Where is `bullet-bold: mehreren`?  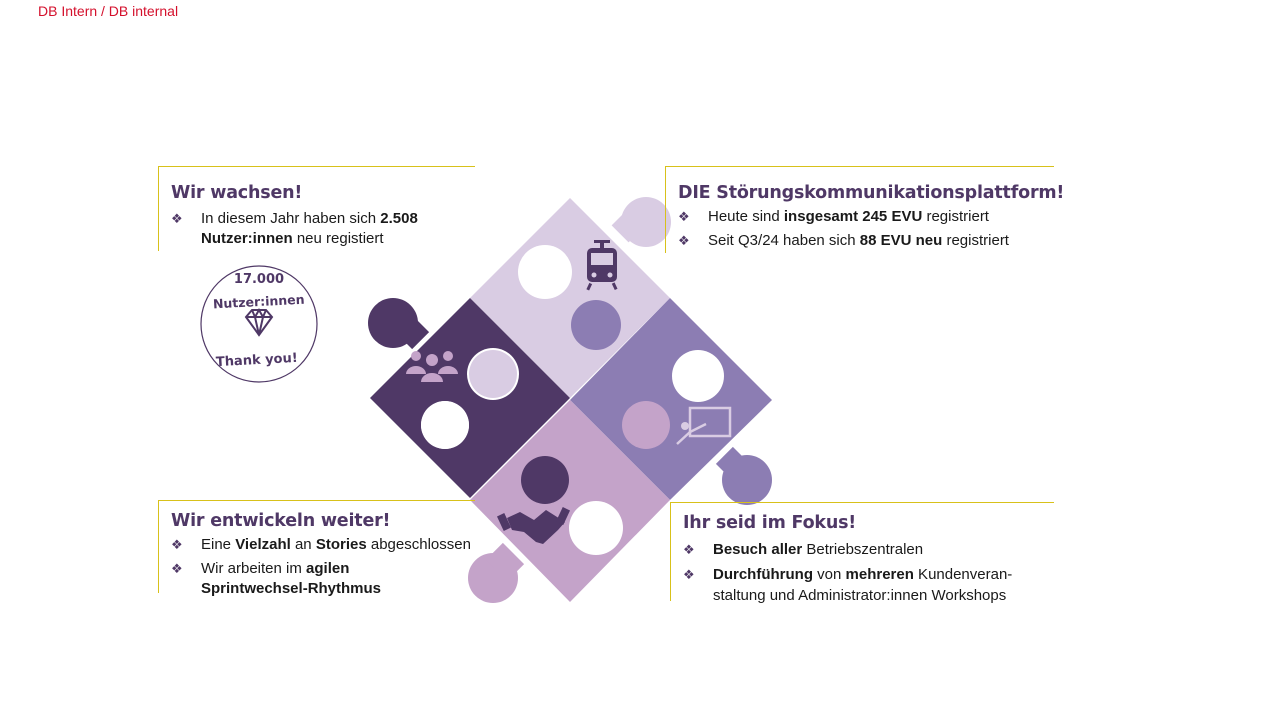
bullet-bold: mehreren is located at coordinates (879, 574).